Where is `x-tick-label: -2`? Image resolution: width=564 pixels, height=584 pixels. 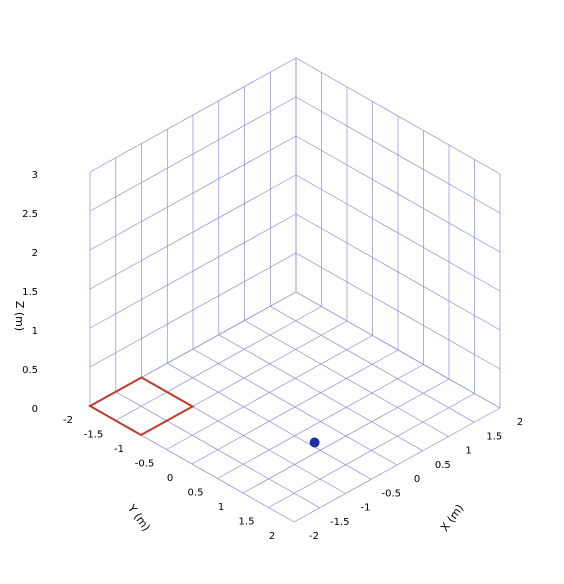 x-tick-label: -2 is located at coordinates (314, 536).